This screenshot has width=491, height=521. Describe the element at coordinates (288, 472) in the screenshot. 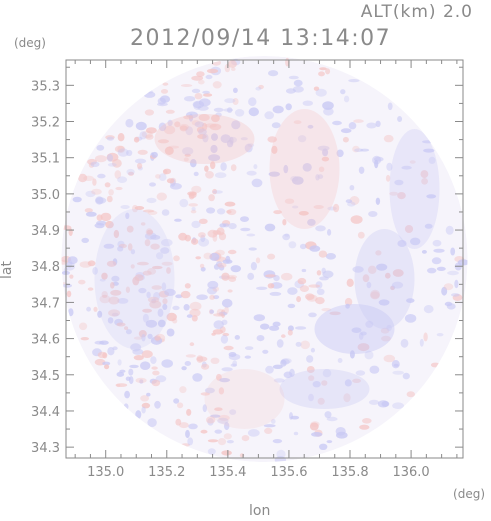

I see `x-tick-label: 135.6` at that location.